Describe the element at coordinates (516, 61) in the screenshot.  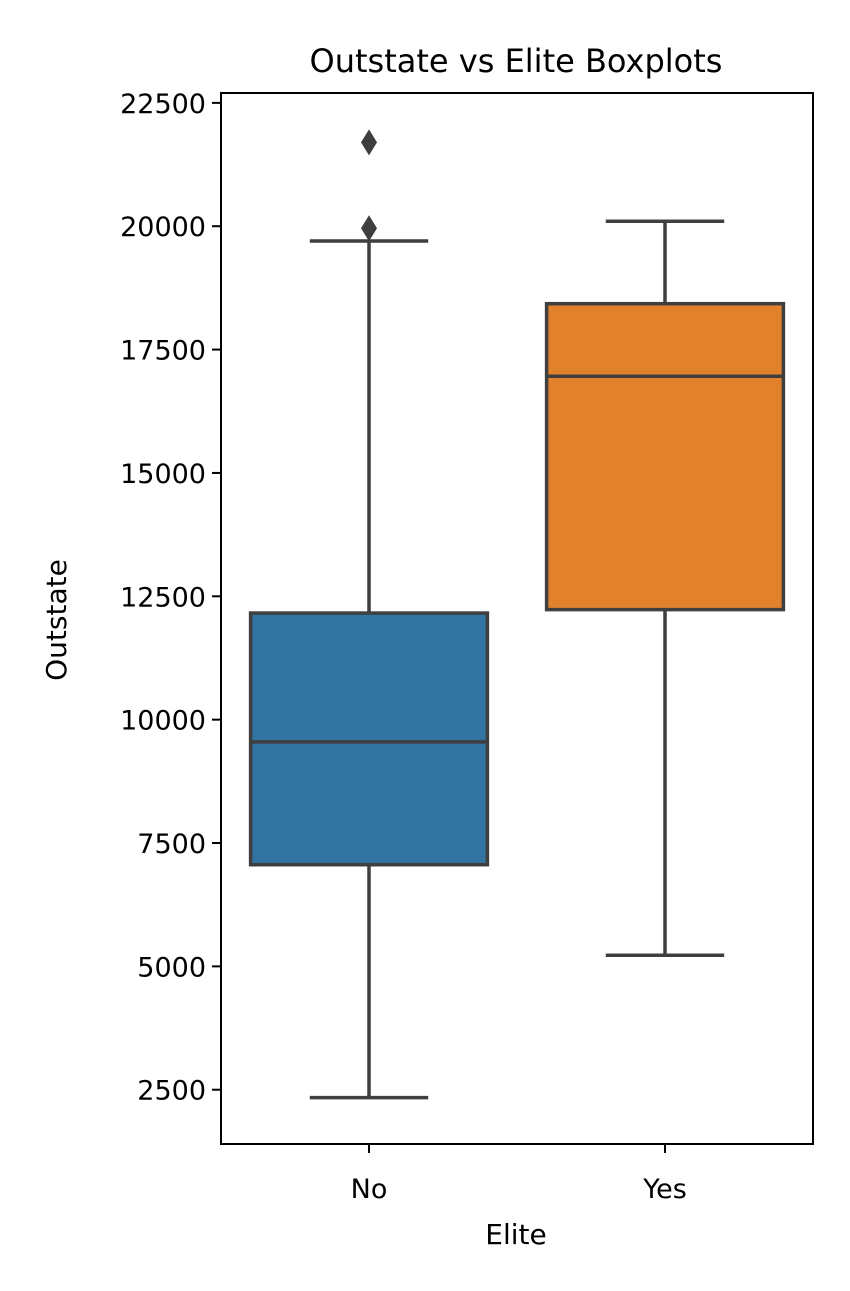
I see `chart-title: Outstate vs Elite Boxplots` at that location.